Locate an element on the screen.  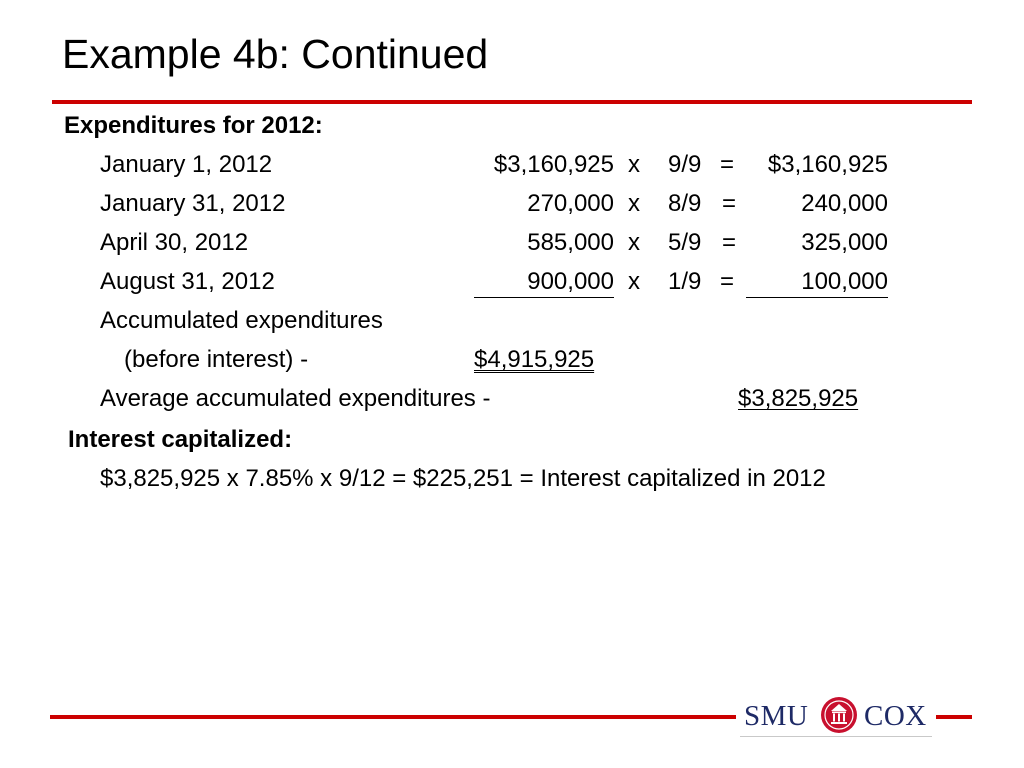
logo-text-left: SMU is located at coordinates (776, 716).